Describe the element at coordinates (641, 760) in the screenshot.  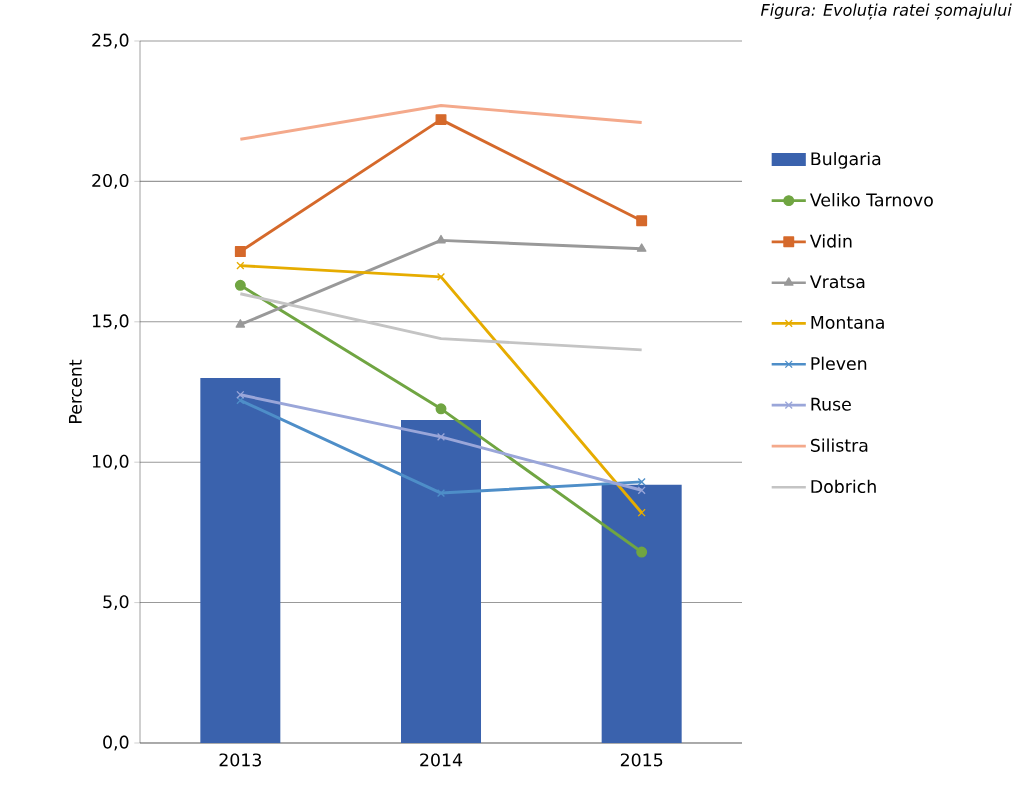
I see `x-tick-label: 2015` at that location.